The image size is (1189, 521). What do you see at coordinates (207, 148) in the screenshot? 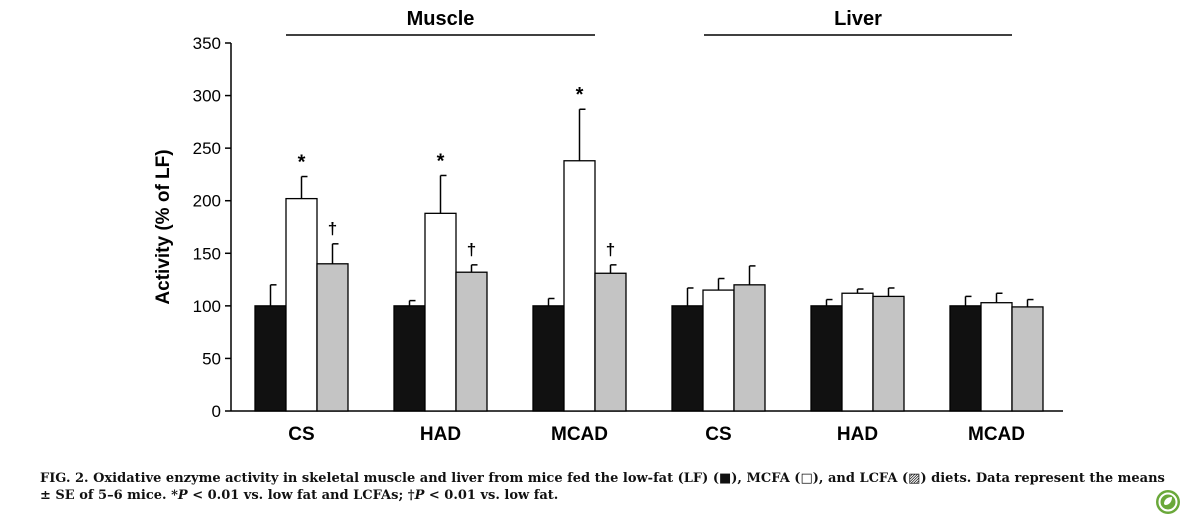
I see `y-tick-label: 250` at bounding box center [207, 148].